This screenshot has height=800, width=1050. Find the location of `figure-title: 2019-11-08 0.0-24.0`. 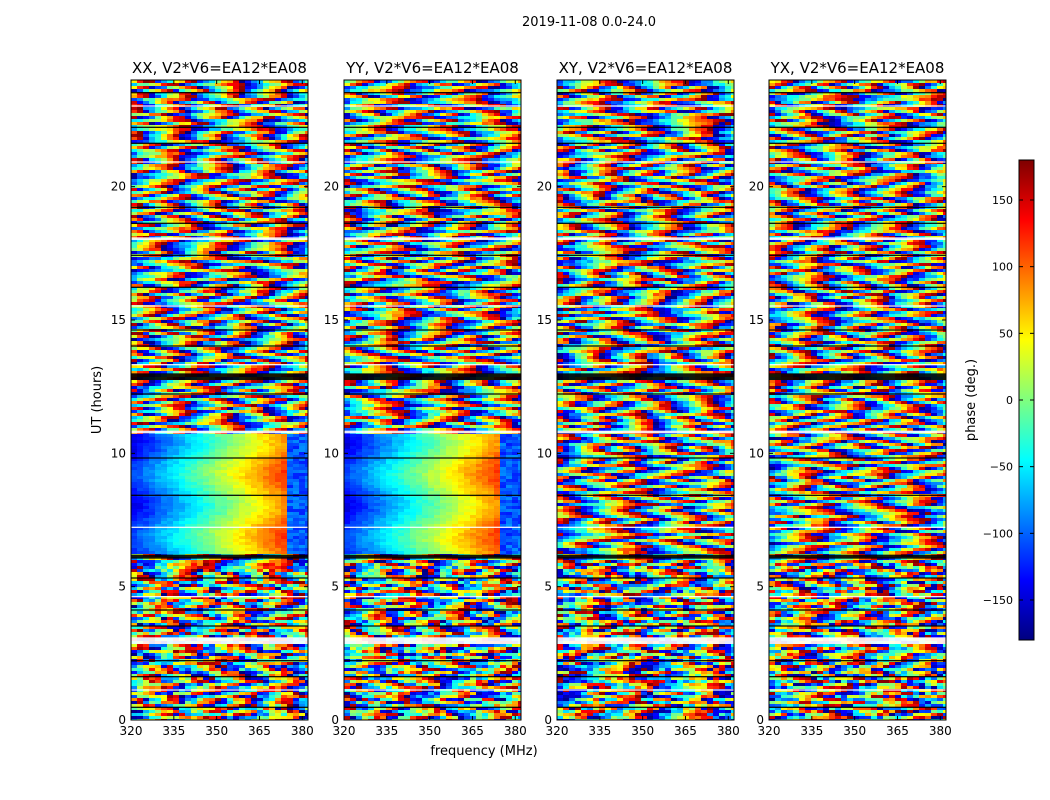

figure-title: 2019-11-08 0.0-24.0 is located at coordinates (589, 22).